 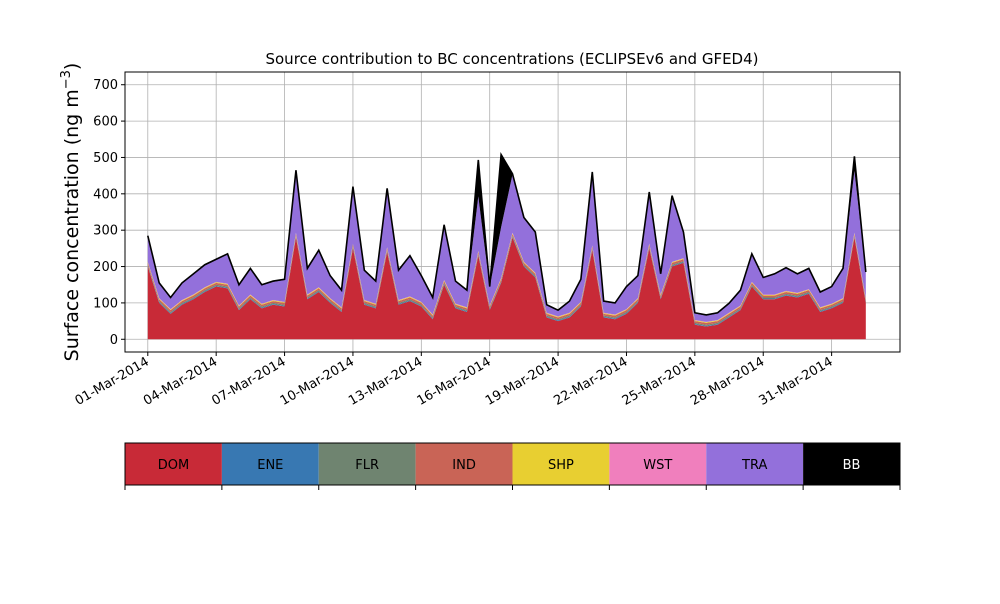 I want to click on y-tick-label: 700, so click(x=105, y=85).